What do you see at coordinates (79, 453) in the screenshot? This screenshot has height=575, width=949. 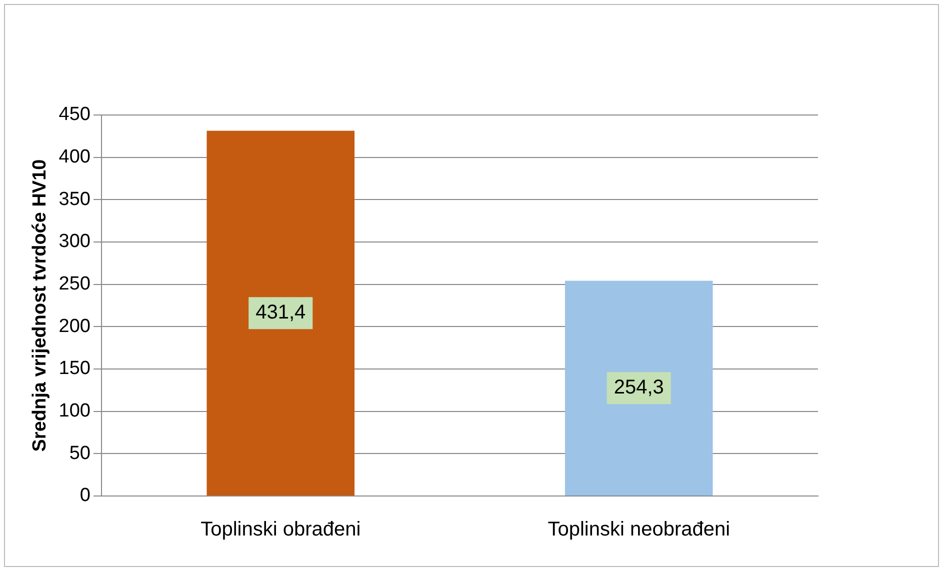 I see `y-tick-label: 50` at bounding box center [79, 453].